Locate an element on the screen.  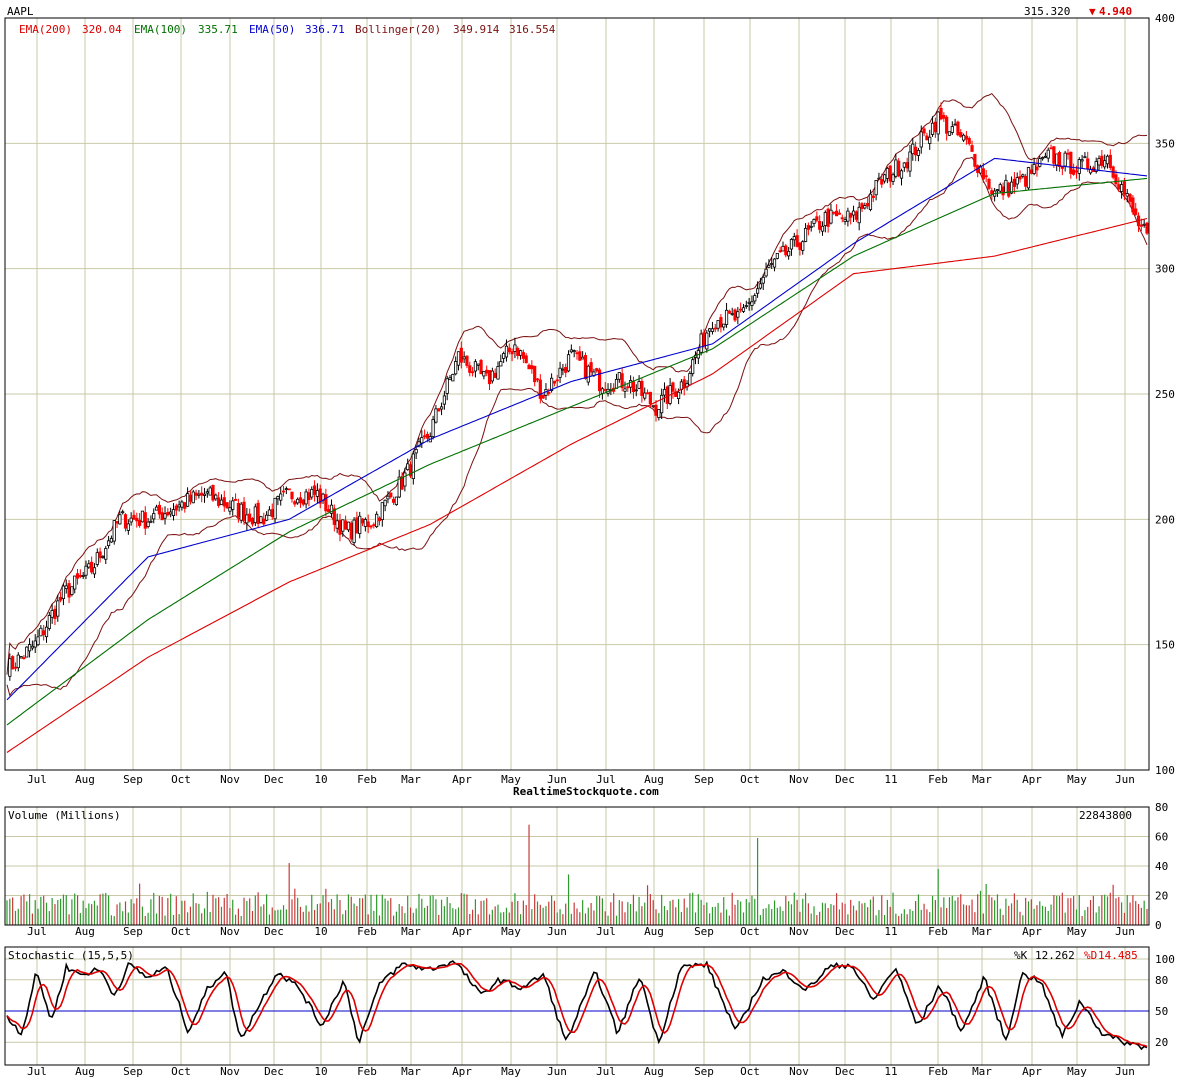
stoch-panel-frame is located at coordinates (577, 1006).